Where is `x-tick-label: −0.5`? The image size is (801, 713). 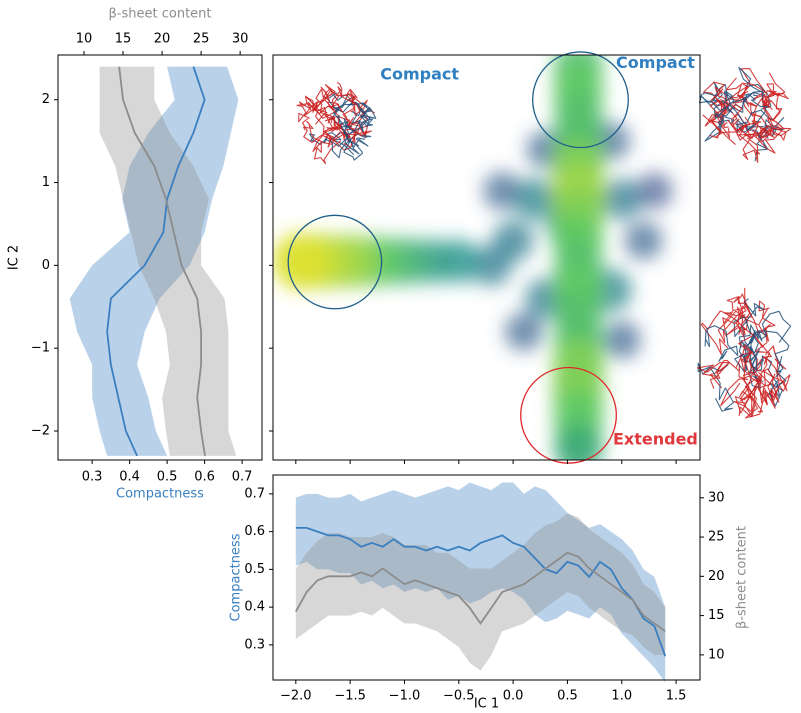
x-tick-label: −0.5 is located at coordinates (459, 696).